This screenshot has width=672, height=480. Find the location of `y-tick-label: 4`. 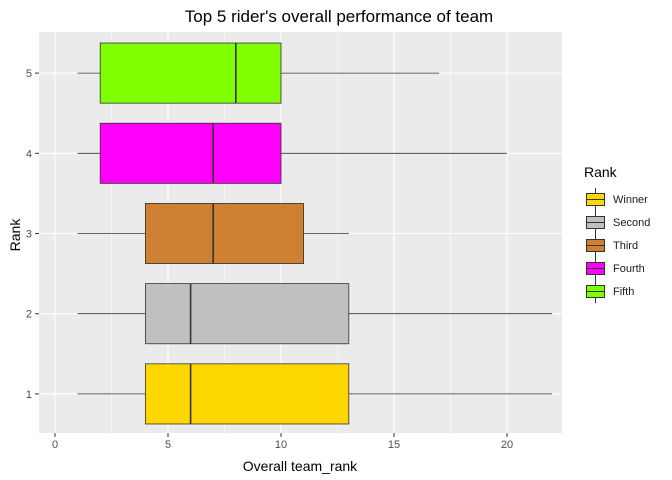

y-tick-label: 4 is located at coordinates (29, 154).